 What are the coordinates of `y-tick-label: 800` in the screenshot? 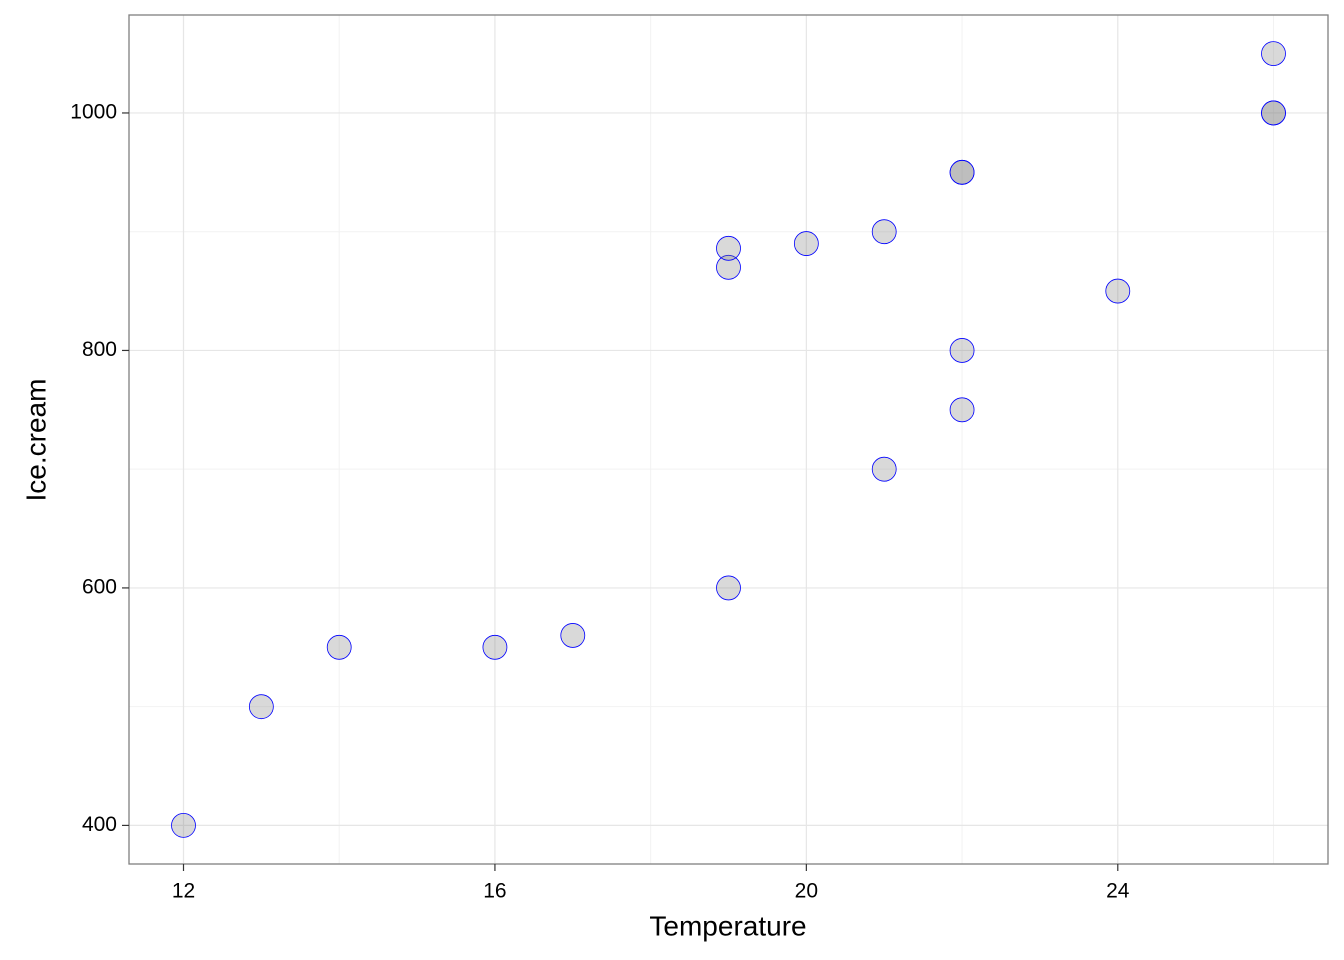 It's located at (99, 349).